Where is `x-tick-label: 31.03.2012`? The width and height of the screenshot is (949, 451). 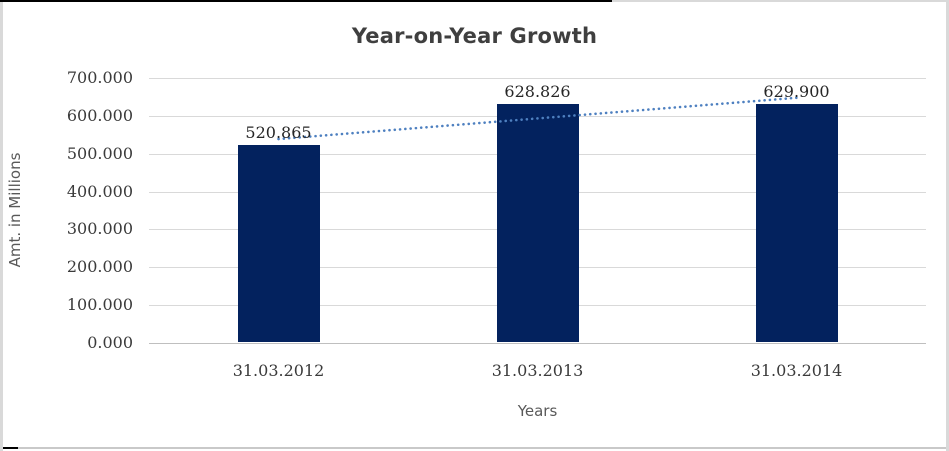 x-tick-label: 31.03.2012 is located at coordinates (278, 370).